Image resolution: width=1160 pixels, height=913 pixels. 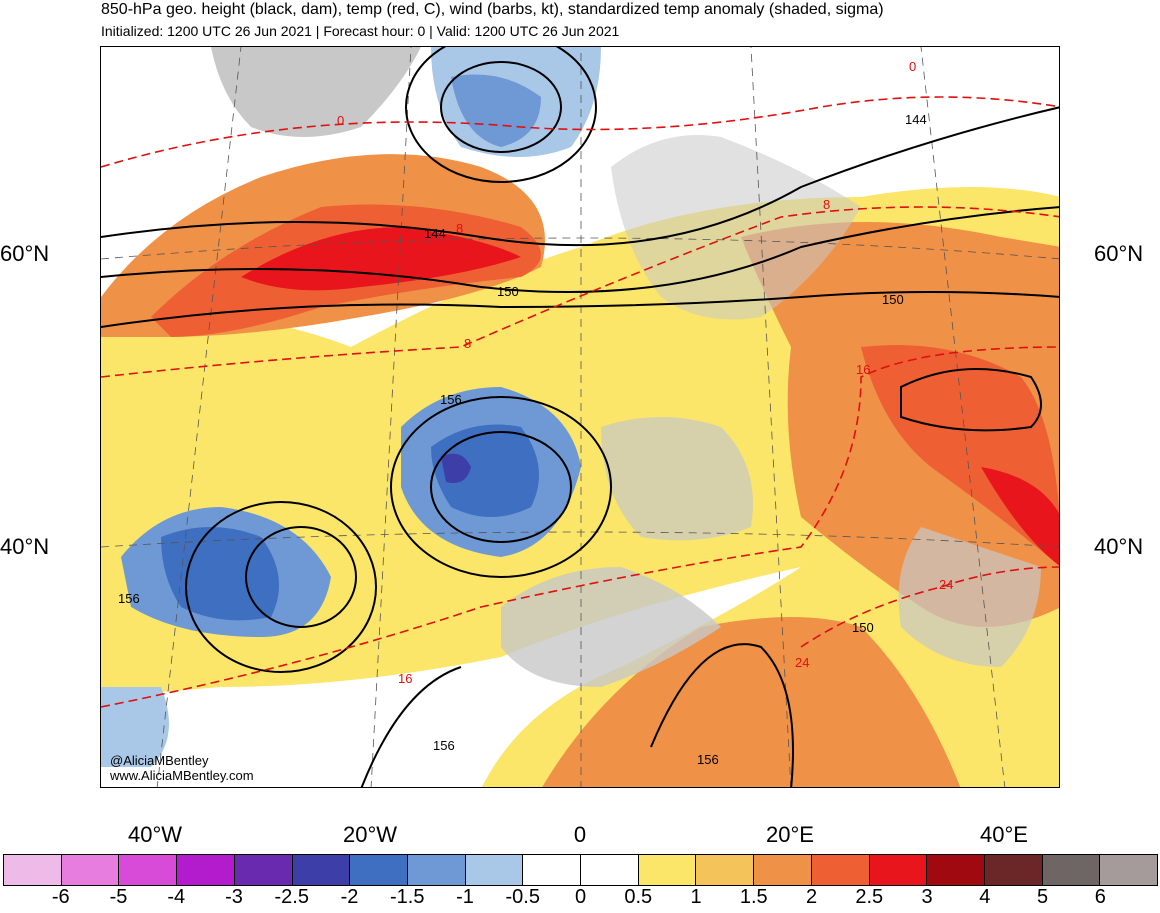 What do you see at coordinates (916, 119) in the screenshot?
I see `height-label-144-north: 144` at bounding box center [916, 119].